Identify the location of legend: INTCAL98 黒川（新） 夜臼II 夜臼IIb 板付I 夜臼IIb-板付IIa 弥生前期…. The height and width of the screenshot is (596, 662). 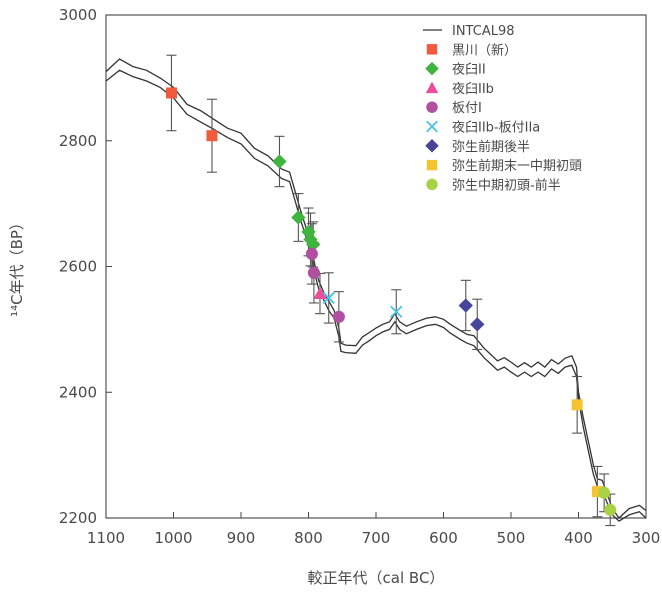
(502, 108).